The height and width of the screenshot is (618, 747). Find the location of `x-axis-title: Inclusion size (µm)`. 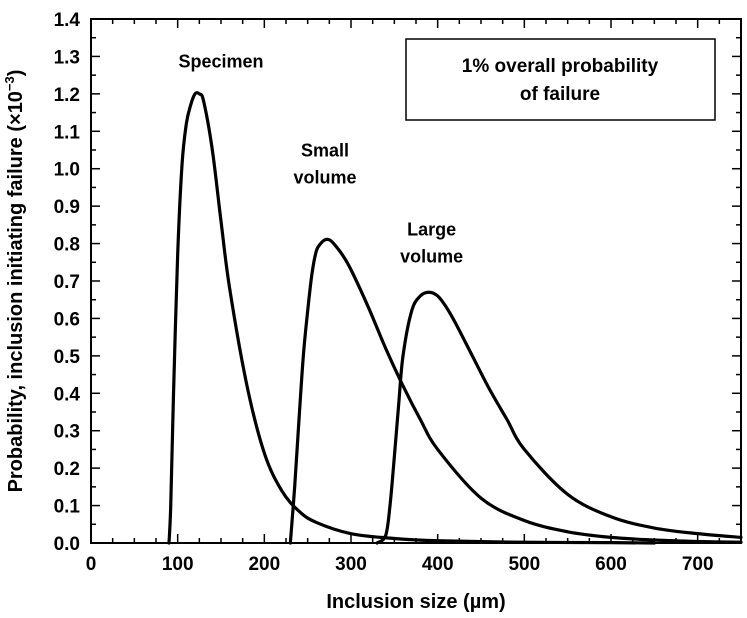

x-axis-title: Inclusion size (µm) is located at coordinates (415, 602).